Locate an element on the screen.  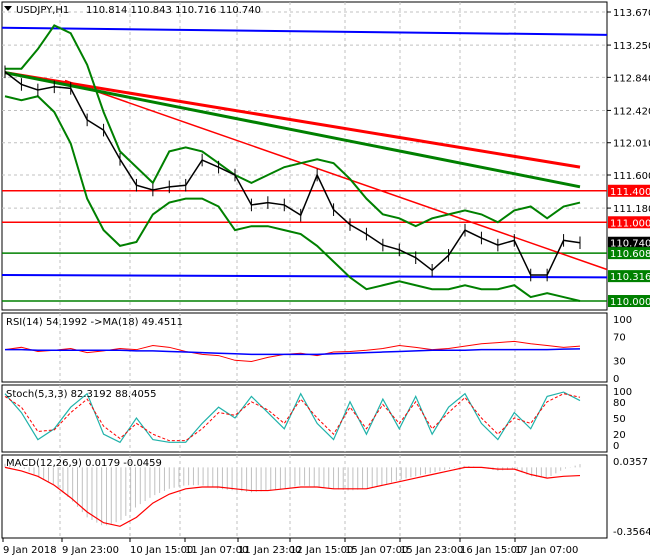
macd-title: MACD(12,26,9) 0.0179 -0.0459 is located at coordinates (84, 463).